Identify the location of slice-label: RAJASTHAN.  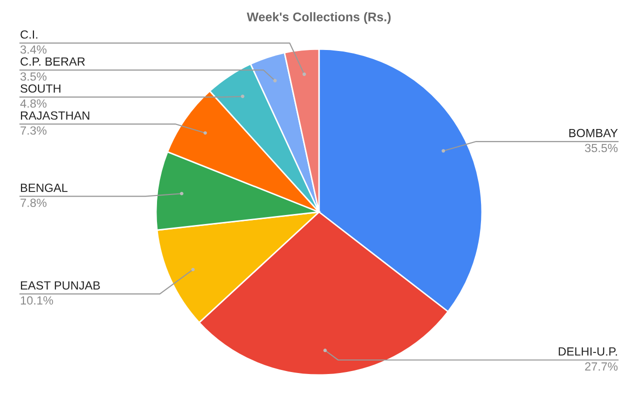
(55, 115).